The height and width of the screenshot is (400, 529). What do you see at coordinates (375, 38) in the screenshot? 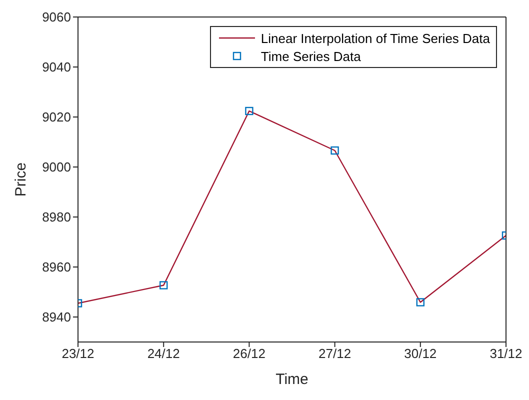
I see `legend-label: Linear Interpolation of Time Series Data` at bounding box center [375, 38].